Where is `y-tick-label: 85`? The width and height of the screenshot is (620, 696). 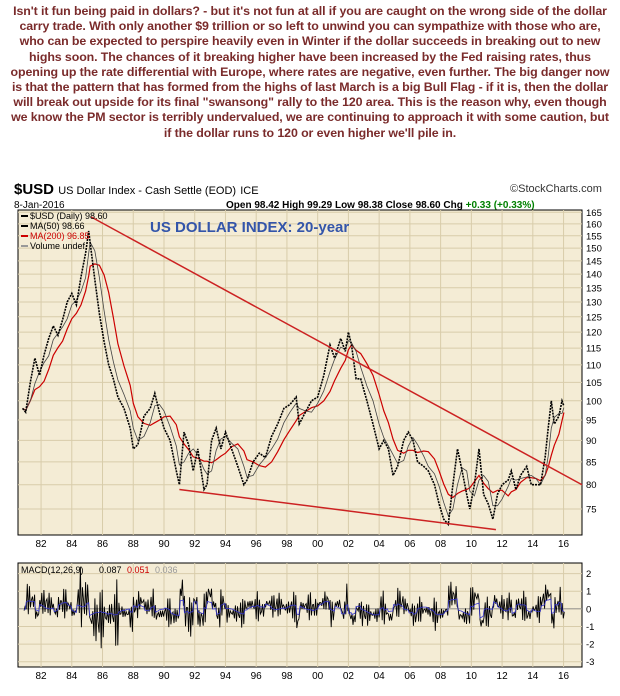
y-tick-label: 85 is located at coordinates (591, 462).